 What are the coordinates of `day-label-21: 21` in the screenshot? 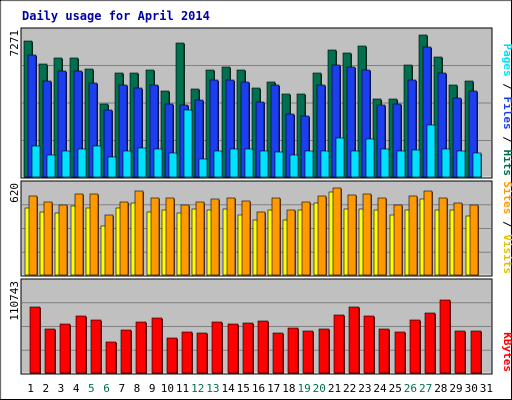 It's located at (334, 388).